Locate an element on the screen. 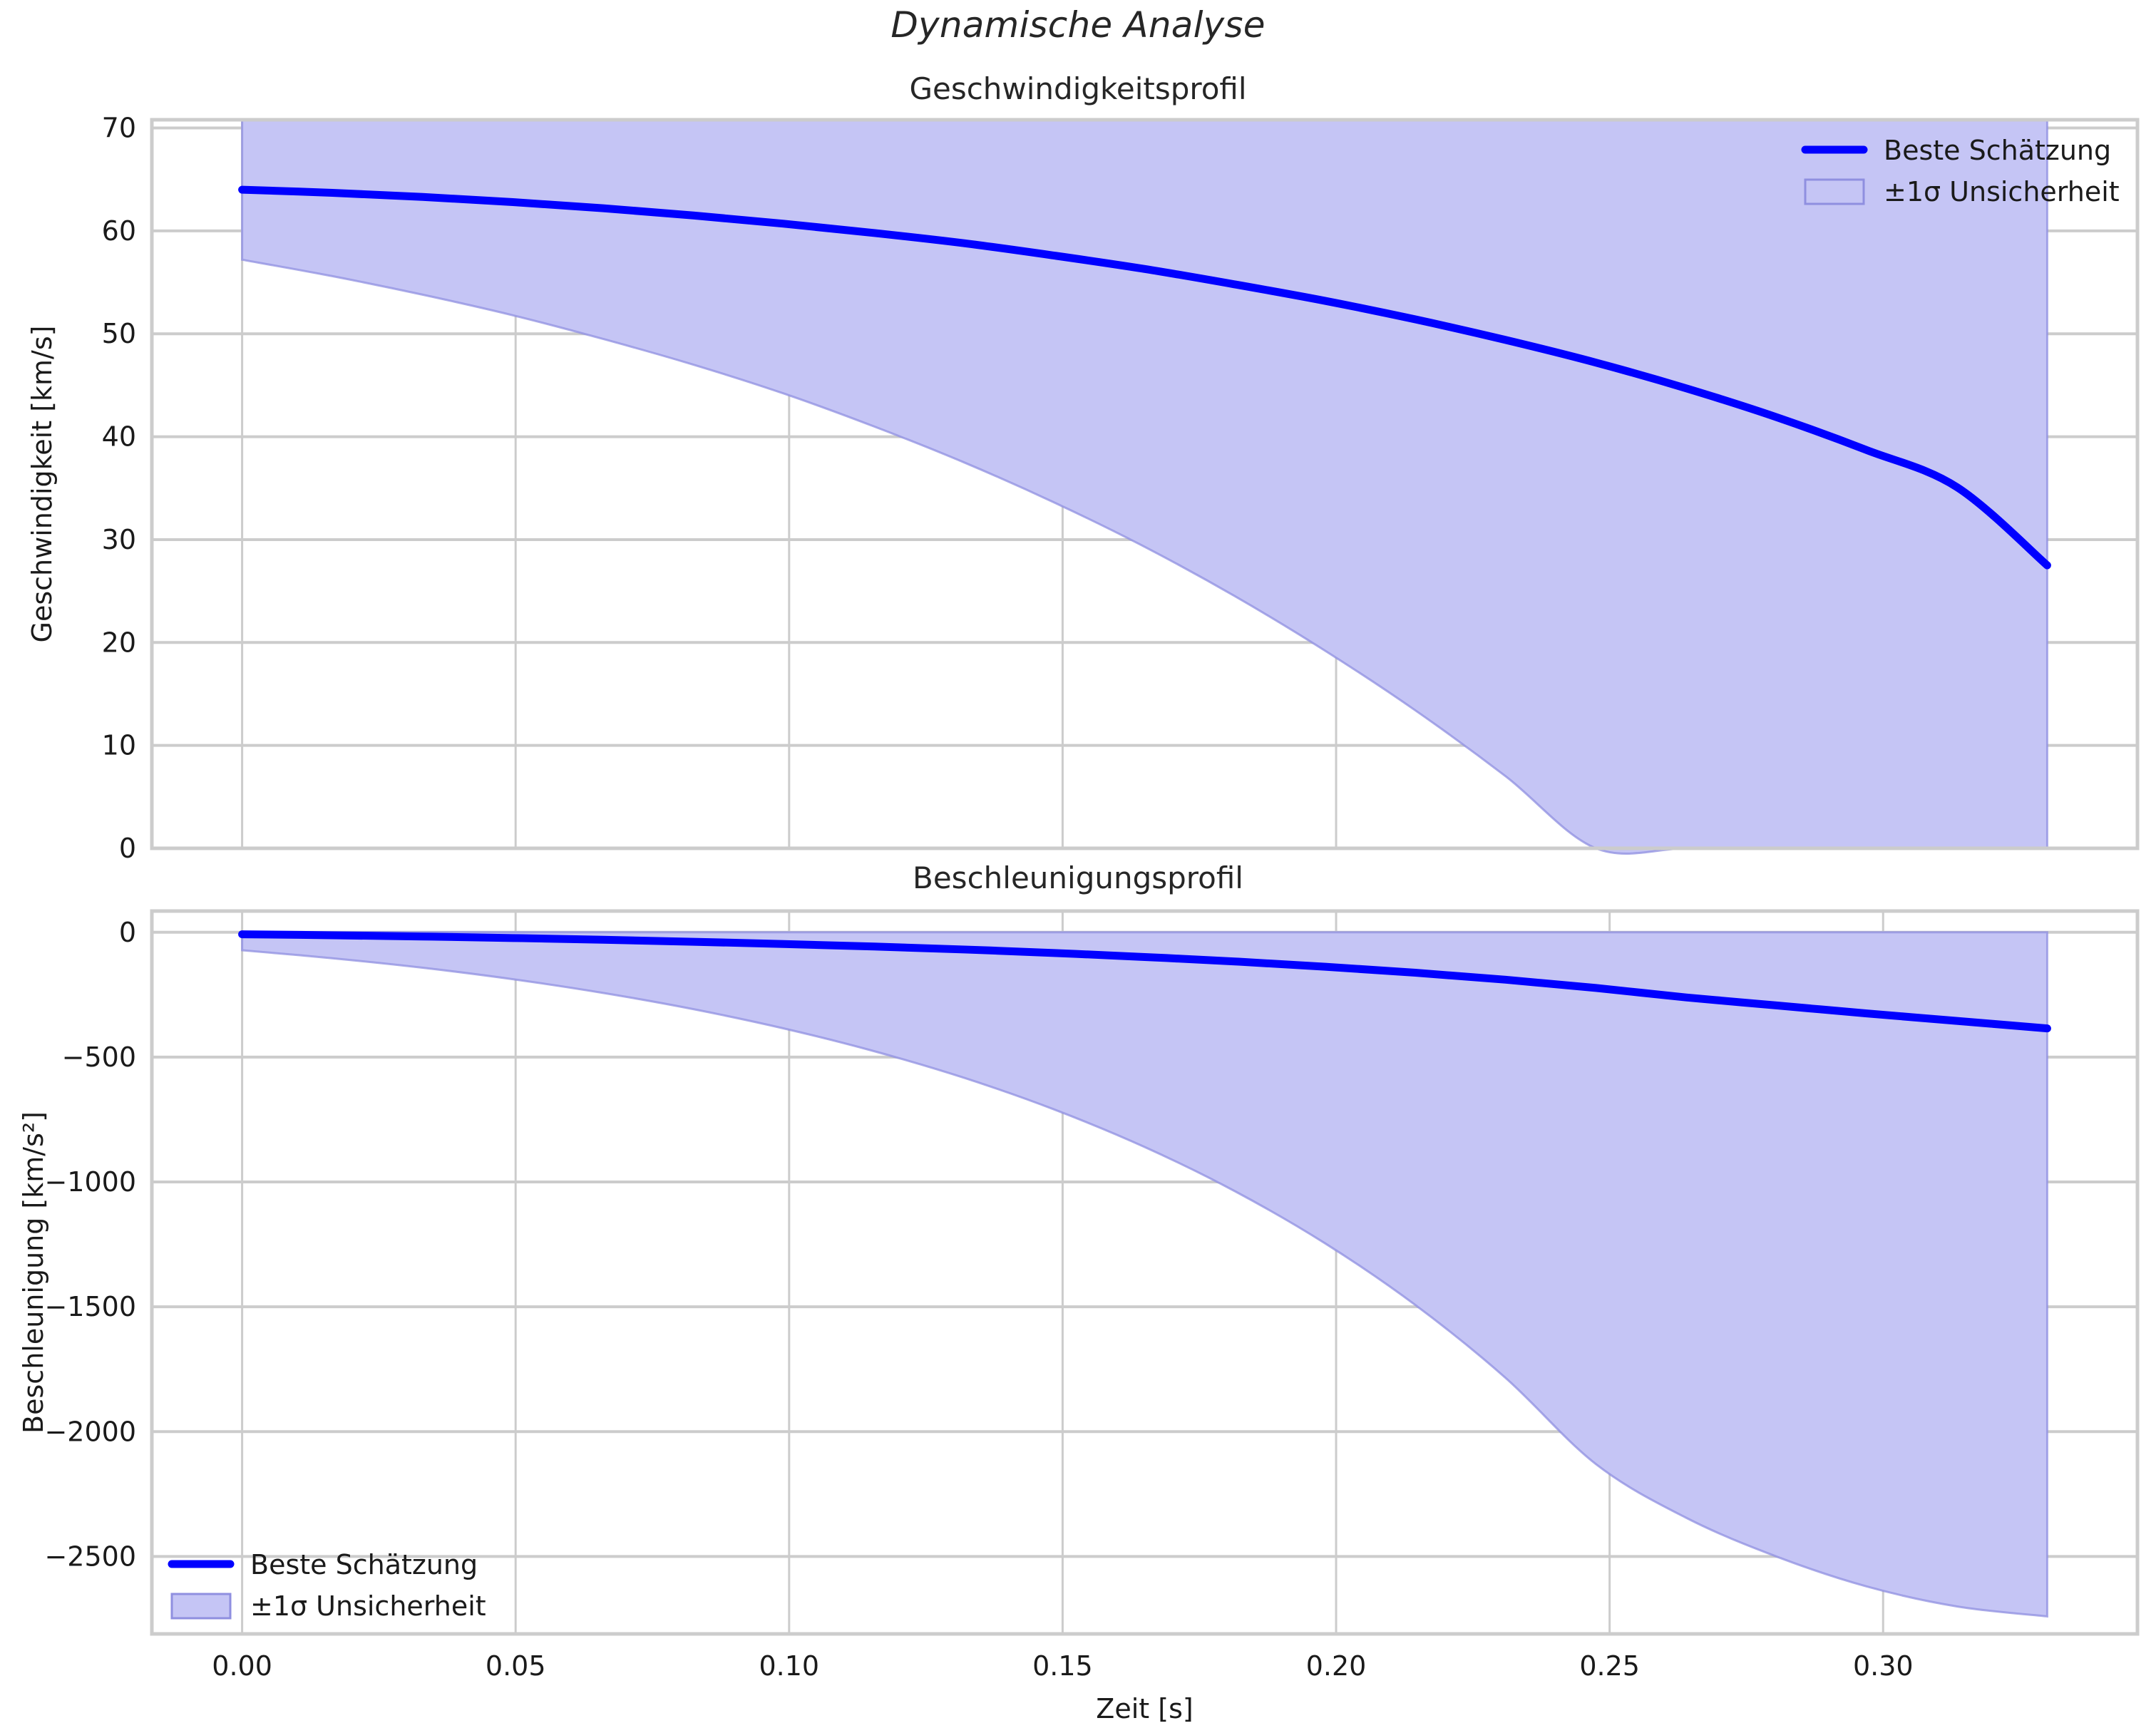 This screenshot has height=1728, width=2156. y-tick-label: 50 is located at coordinates (119, 333).